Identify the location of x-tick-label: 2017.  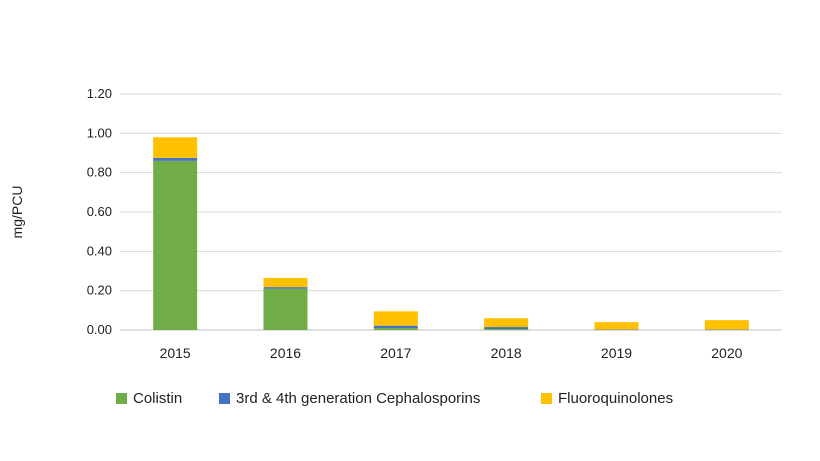
(395, 353).